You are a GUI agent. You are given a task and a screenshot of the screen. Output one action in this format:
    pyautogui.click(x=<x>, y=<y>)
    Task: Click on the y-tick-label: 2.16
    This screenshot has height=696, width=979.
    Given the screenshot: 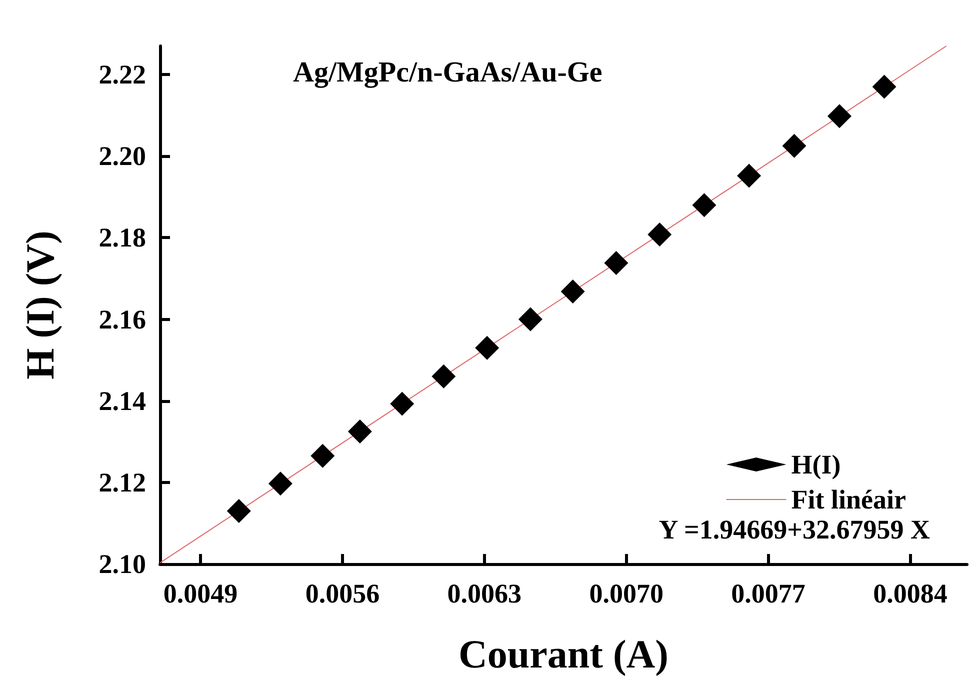 What is the action you would take?
    pyautogui.click(x=122, y=319)
    